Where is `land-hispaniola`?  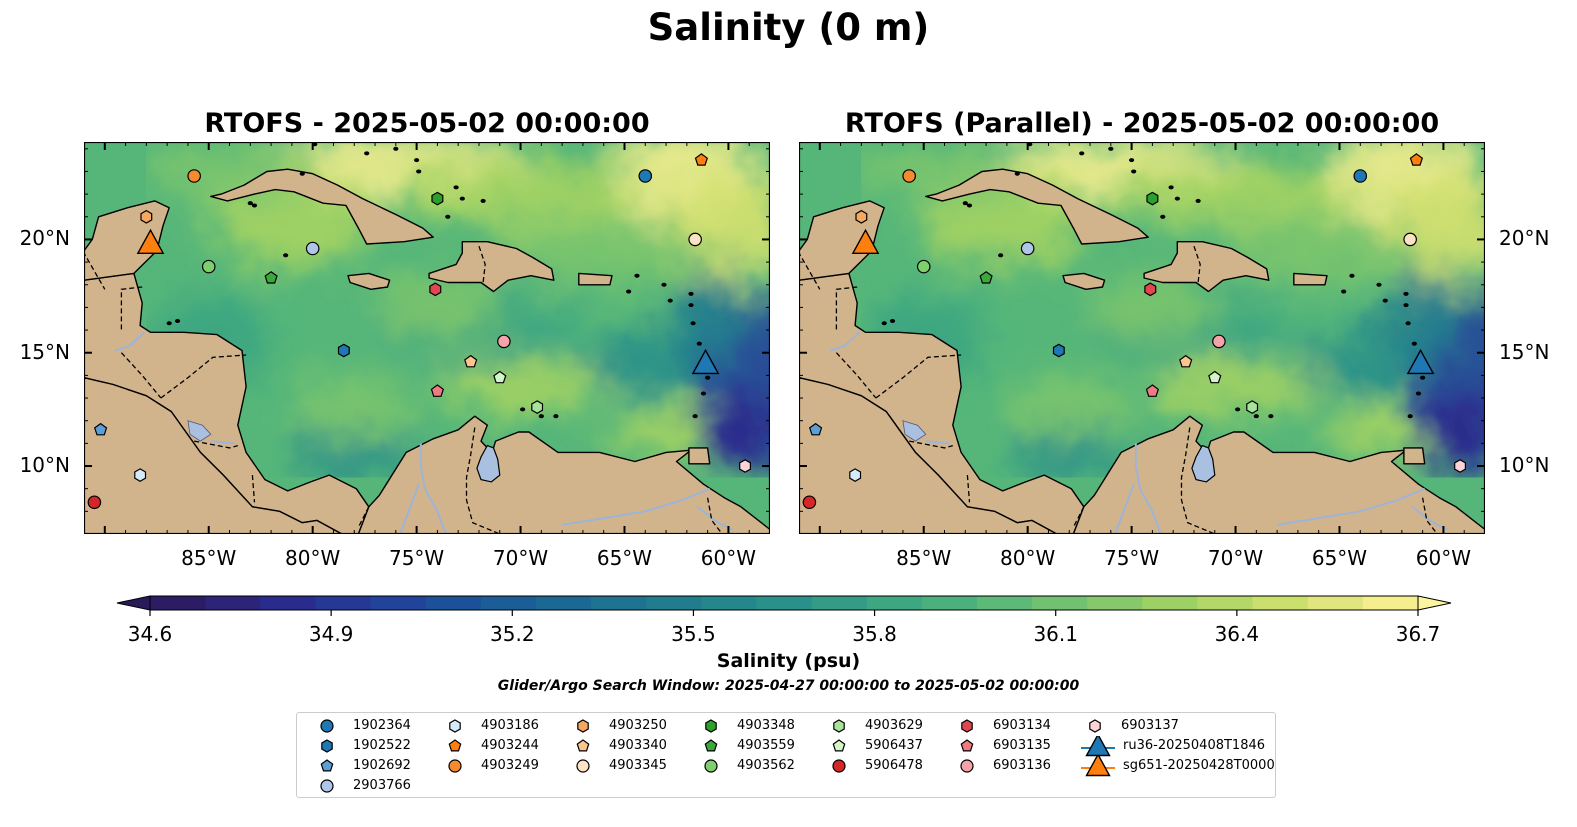
land-hispaniola is located at coordinates (1206, 267).